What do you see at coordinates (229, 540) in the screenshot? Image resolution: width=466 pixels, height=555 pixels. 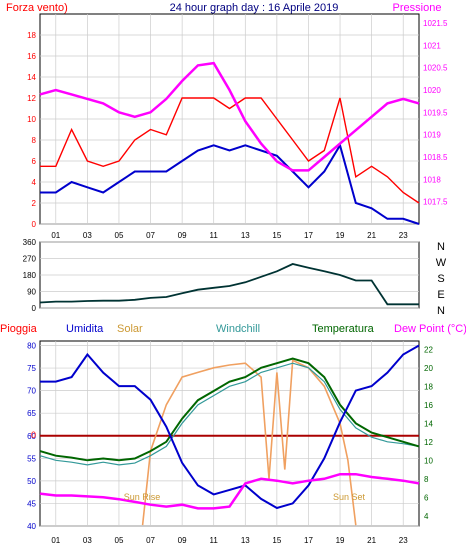 I see `temp-humidity-x-ticks: 01 03 05 07 09 11 13 15 17 19 21 23` at bounding box center [229, 540].